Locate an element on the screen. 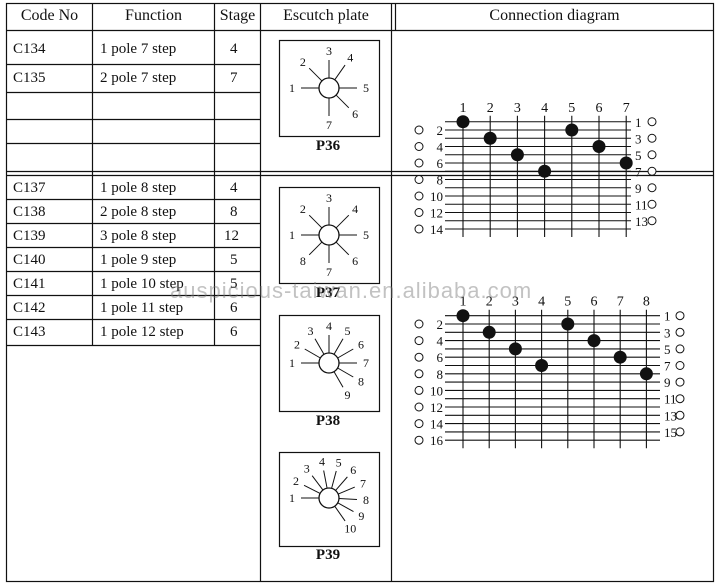 The image size is (720, 585). terminal-label: 7 is located at coordinates (638, 171).